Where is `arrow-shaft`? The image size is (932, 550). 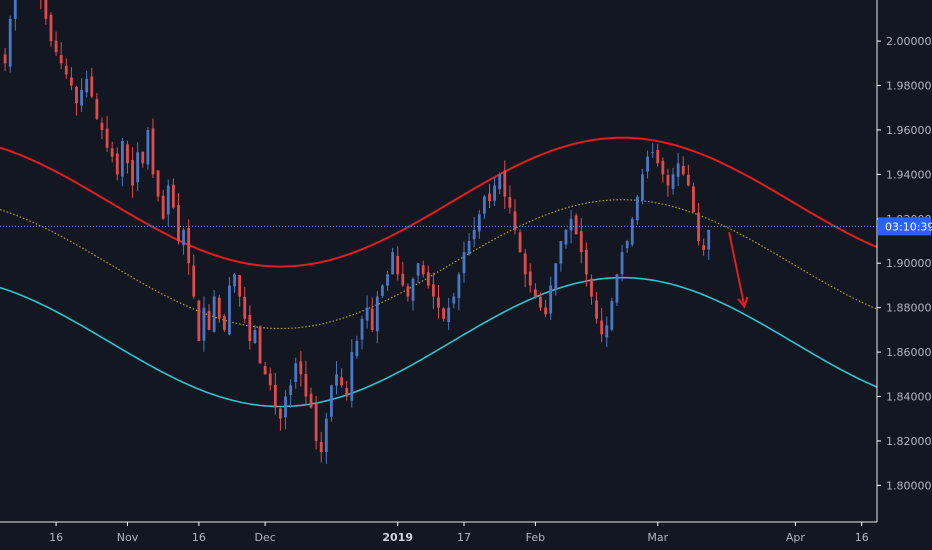
arrow-shaft is located at coordinates (737, 269).